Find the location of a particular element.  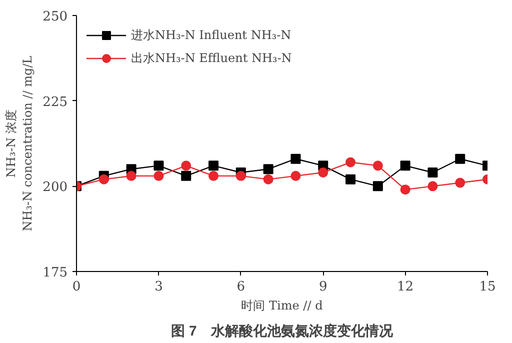

x-tick-label: 9 is located at coordinates (323, 287).